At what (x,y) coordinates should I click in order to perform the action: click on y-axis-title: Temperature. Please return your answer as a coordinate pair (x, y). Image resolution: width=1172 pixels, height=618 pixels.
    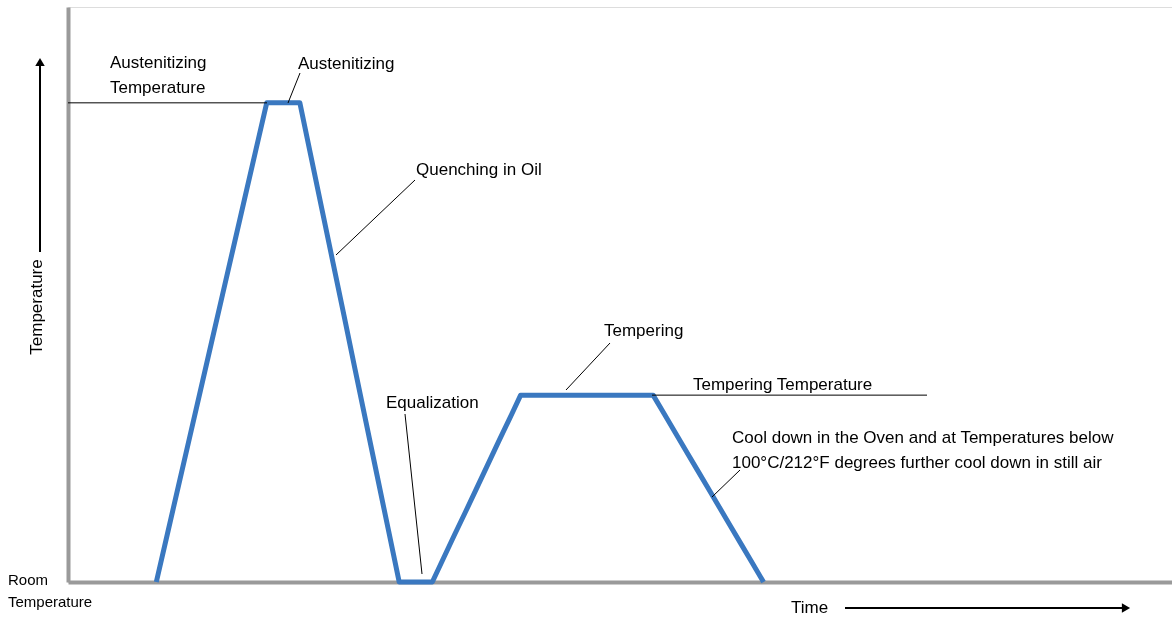
    Looking at the image, I should click on (36, 307).